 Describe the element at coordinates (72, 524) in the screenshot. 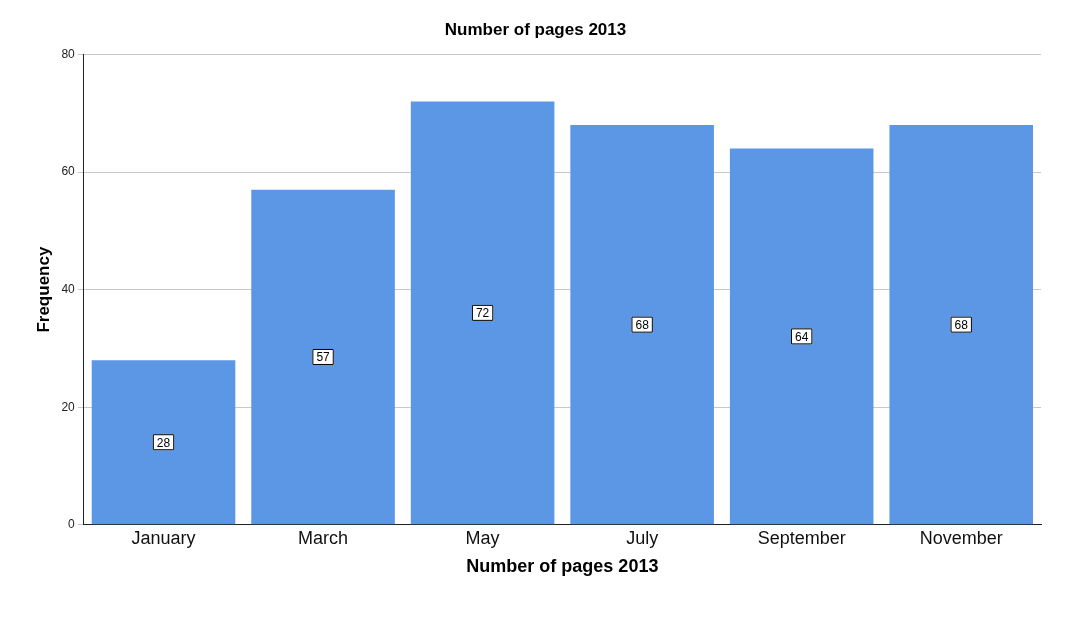

I see `y-tick-label: 0` at that location.